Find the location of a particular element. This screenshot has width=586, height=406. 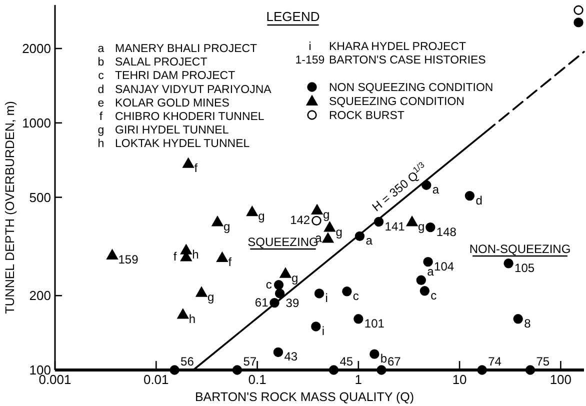

annotation: 39 is located at coordinates (293, 303).